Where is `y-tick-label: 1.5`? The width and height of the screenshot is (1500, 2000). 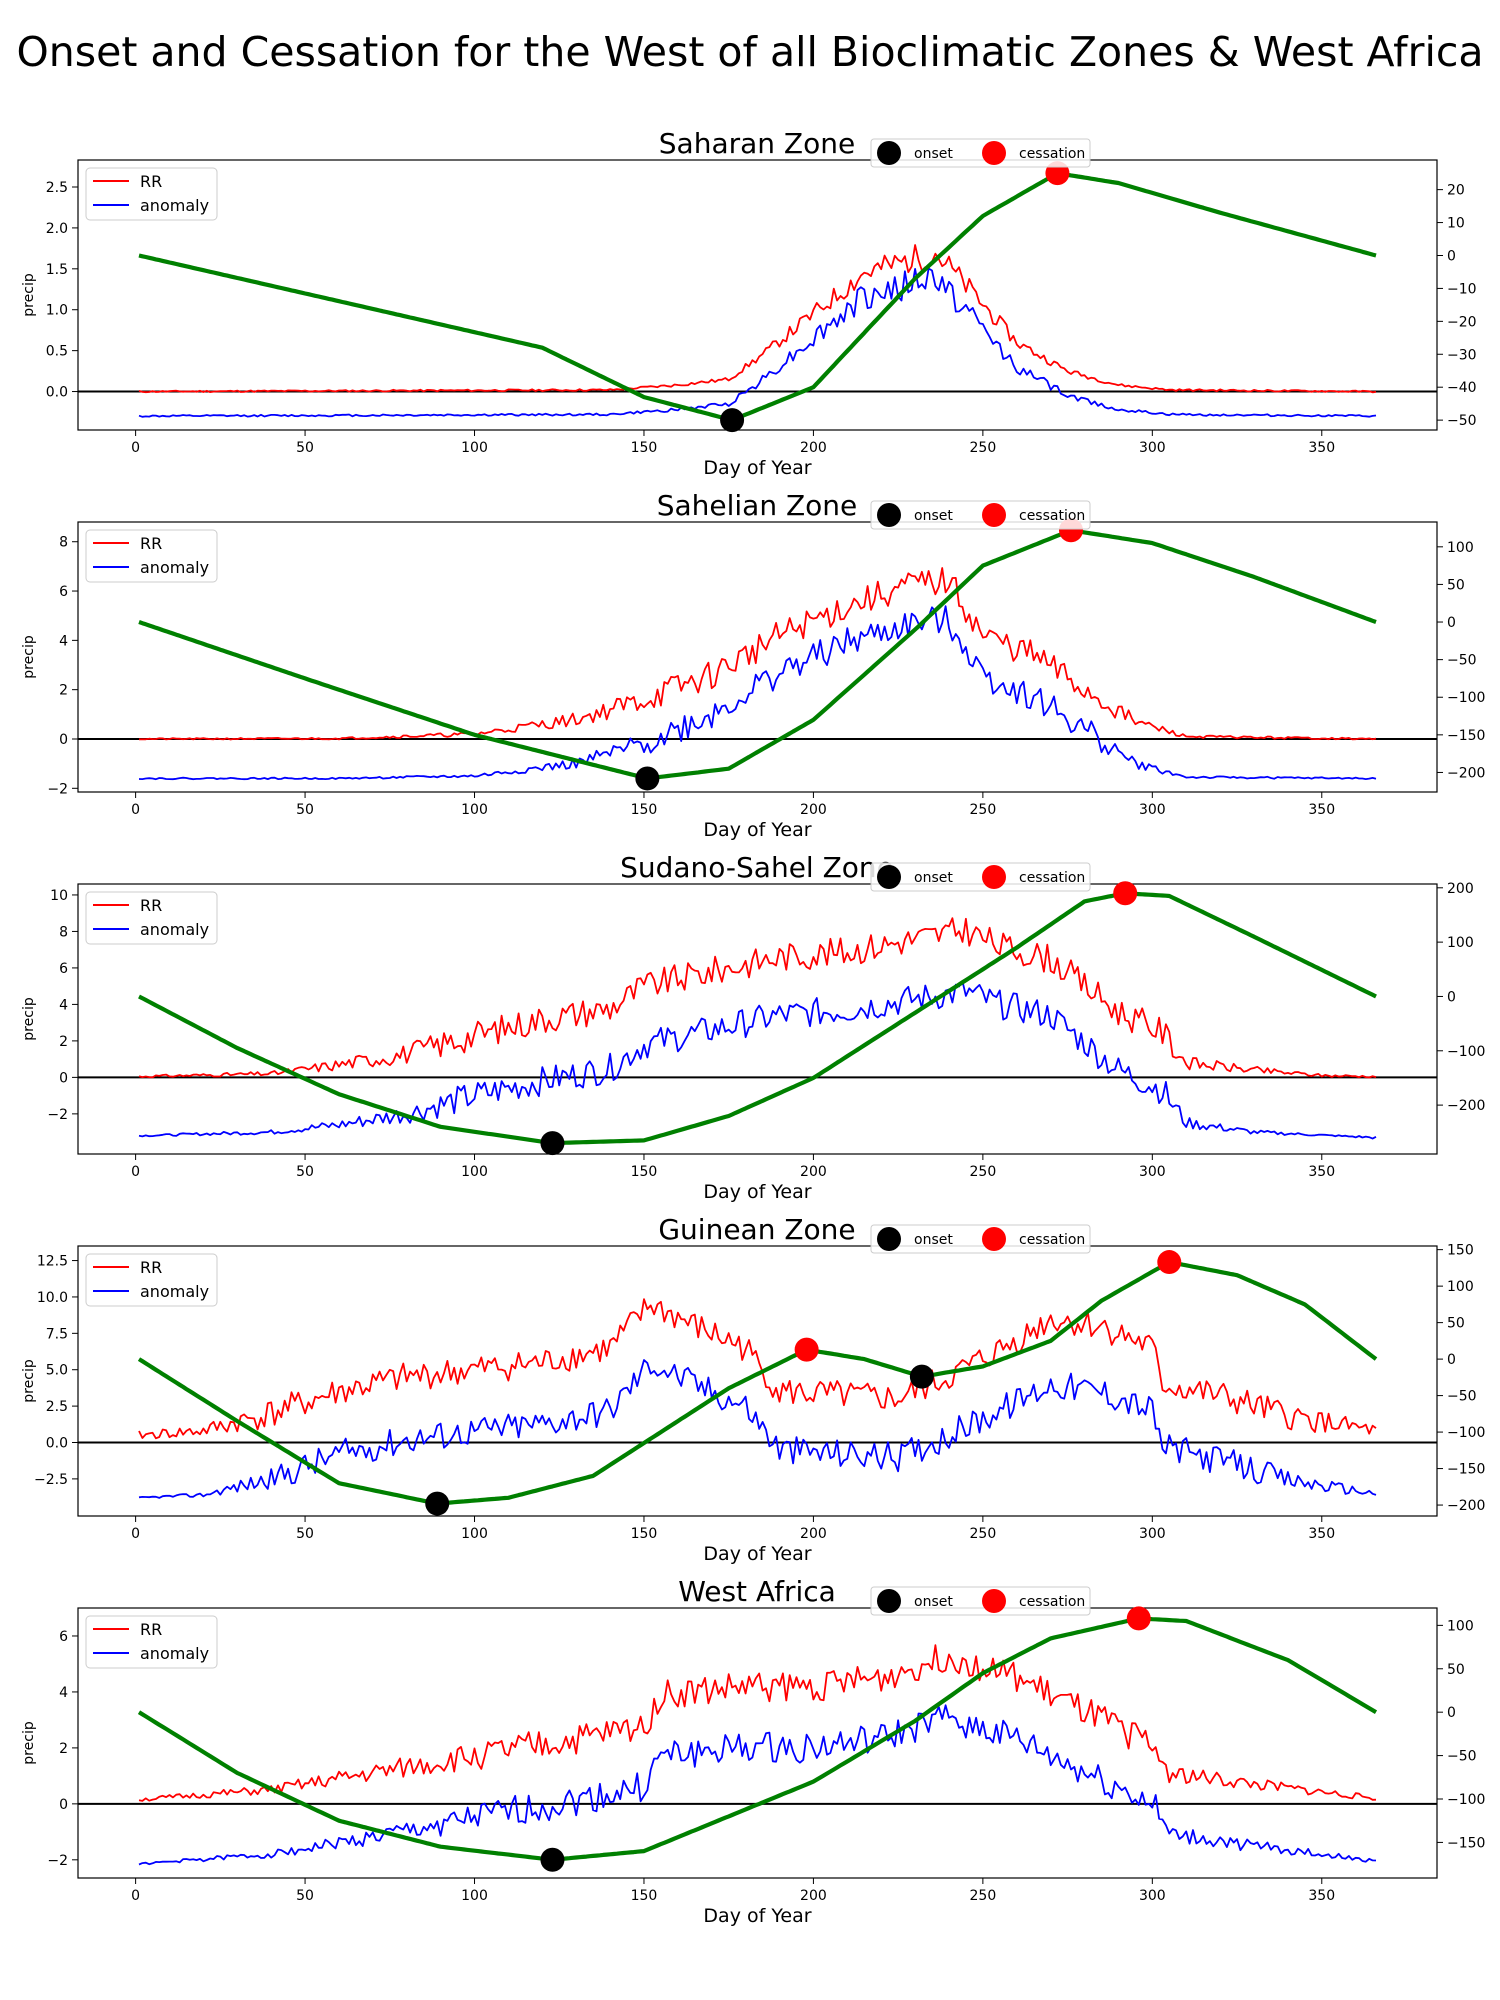 y-tick-label: 1.5 is located at coordinates (57, 270).